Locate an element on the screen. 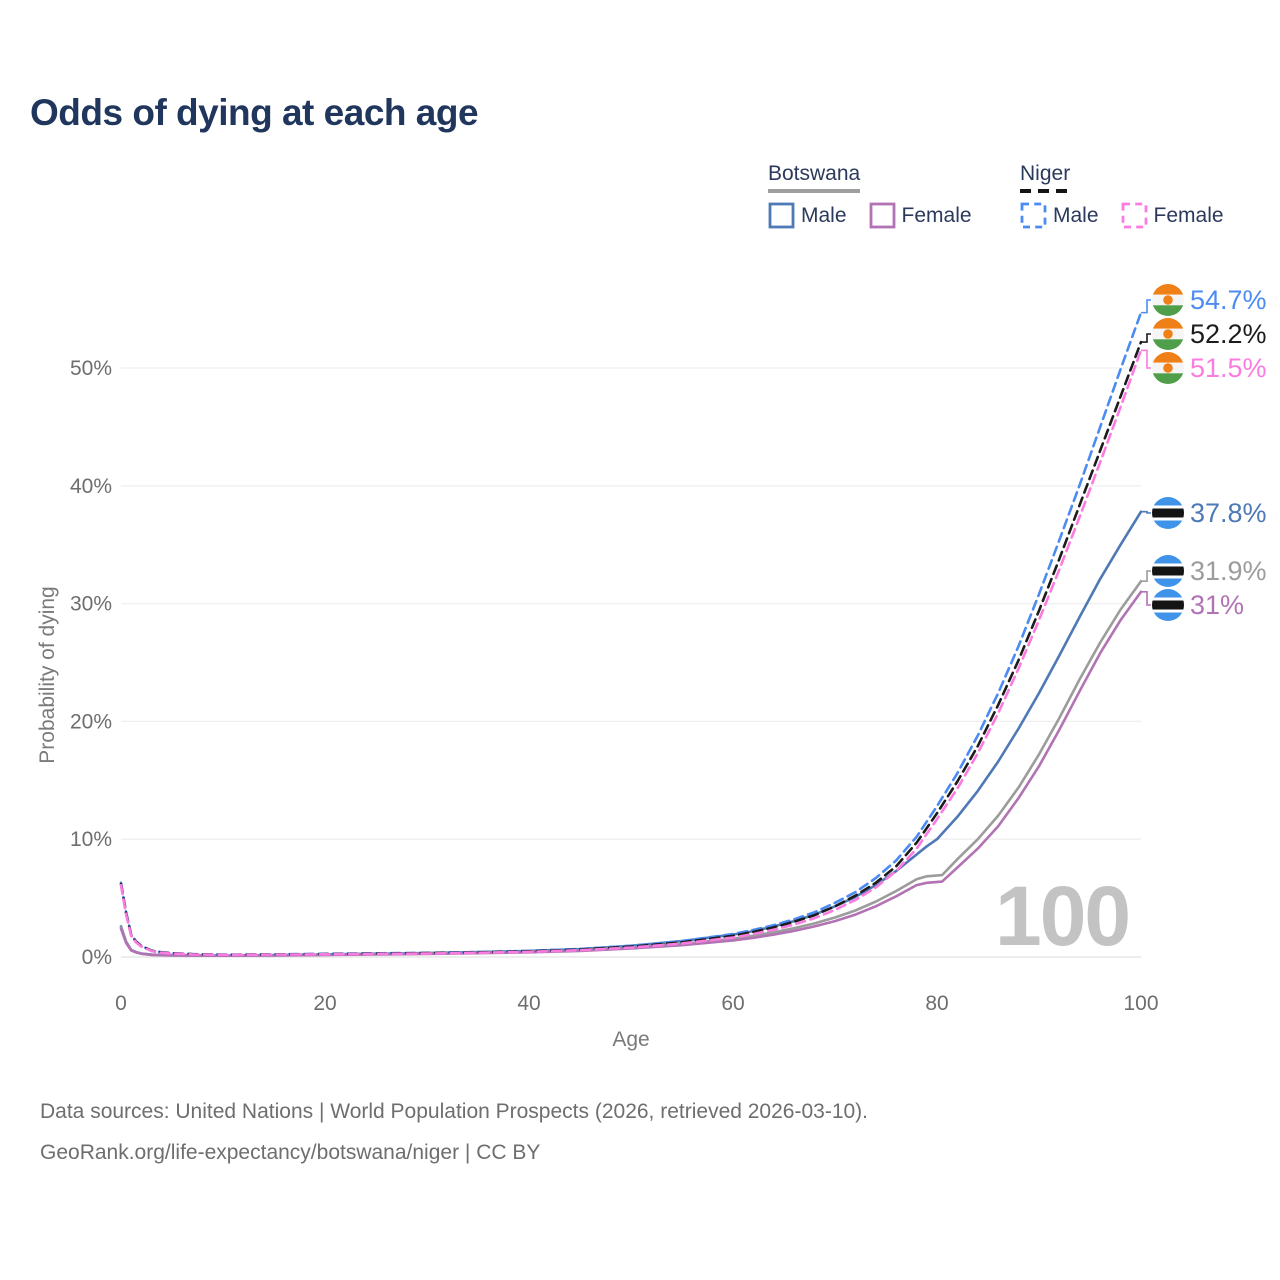  legend-country-label: Niger is located at coordinates (1045, 173).